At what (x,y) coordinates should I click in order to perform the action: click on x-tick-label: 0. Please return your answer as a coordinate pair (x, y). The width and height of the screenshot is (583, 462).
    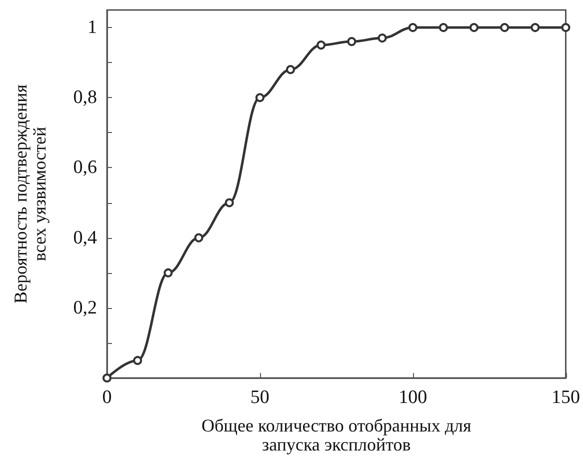
    Looking at the image, I should click on (107, 397).